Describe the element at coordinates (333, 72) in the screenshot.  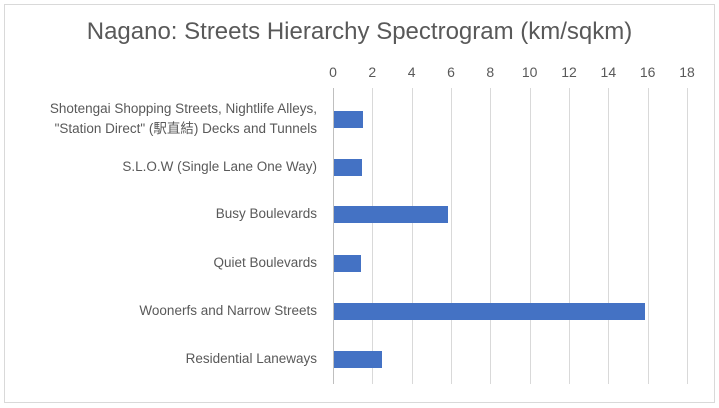
I see `x-tick-label: 0` at that location.